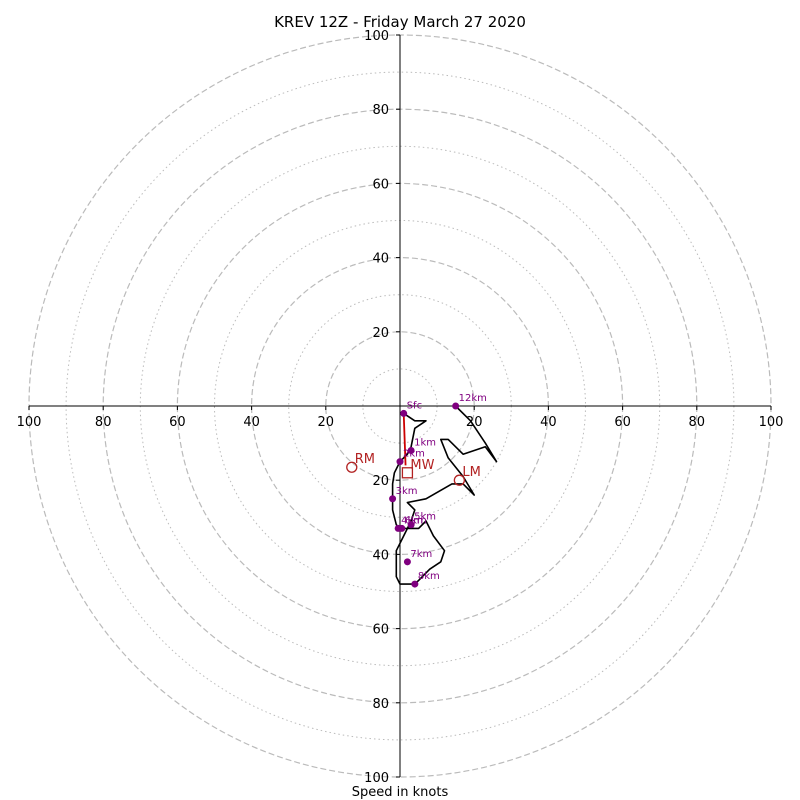 This screenshot has width=800, height=800. I want to click on shear-vector-line, so click(404, 439).